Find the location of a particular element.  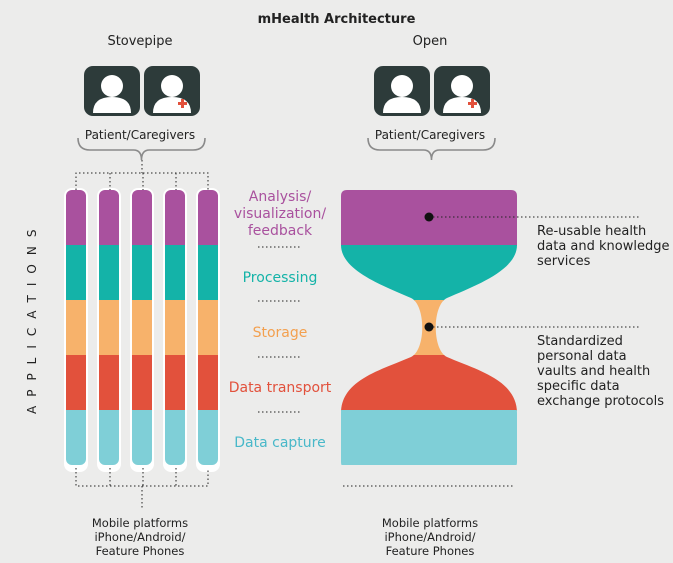

layer-label-data-transport: Data transport is located at coordinates (280, 388).